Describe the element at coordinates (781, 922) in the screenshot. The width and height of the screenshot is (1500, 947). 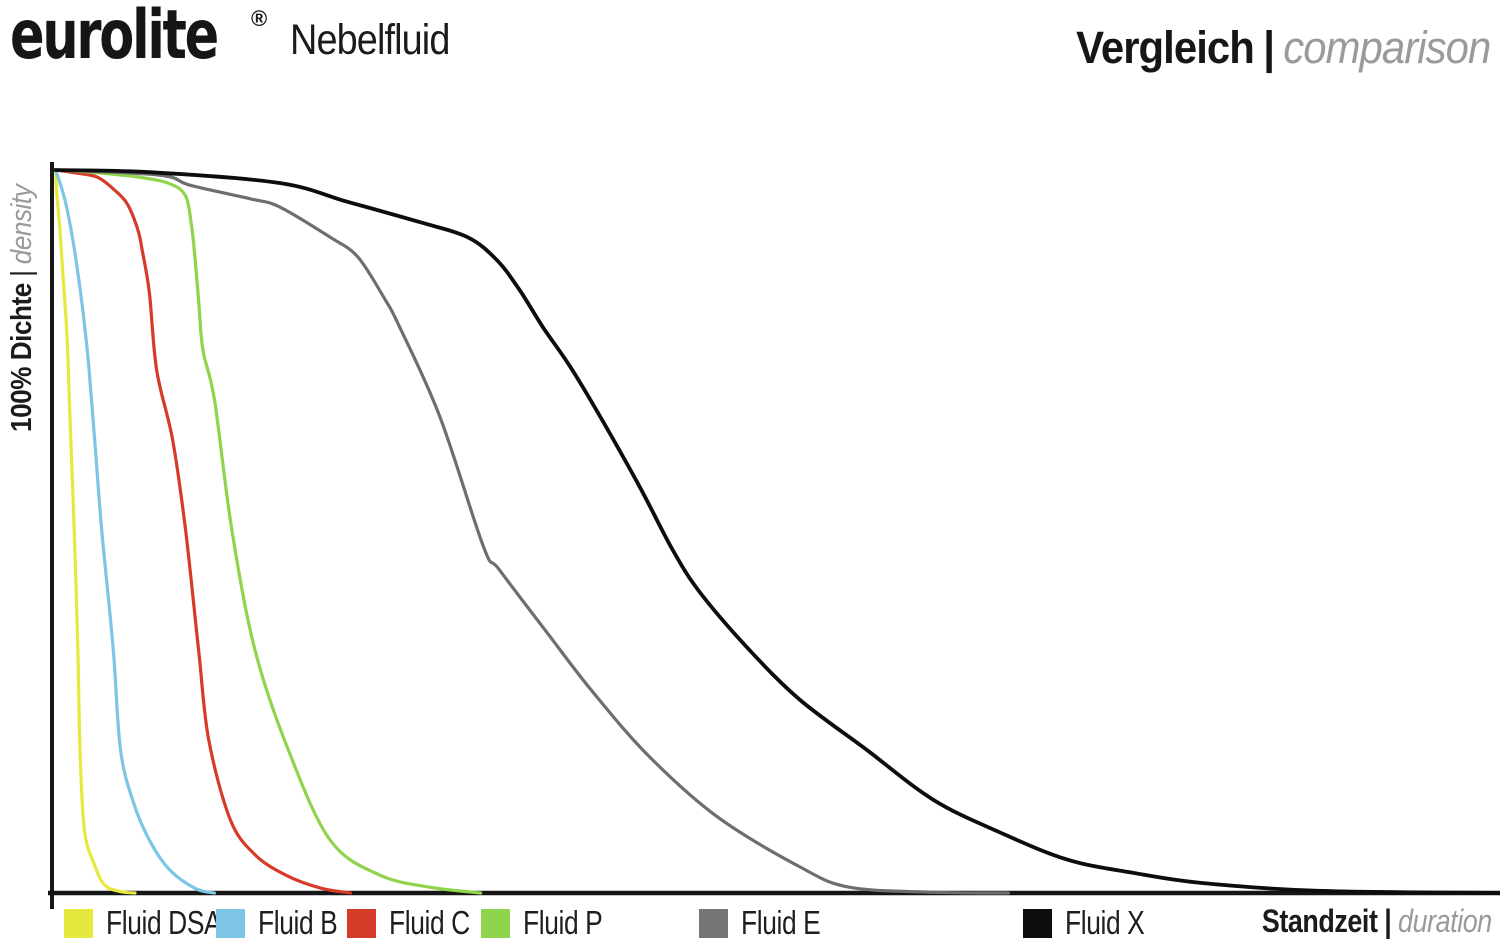
I see `legend-label: Fluid E` at that location.